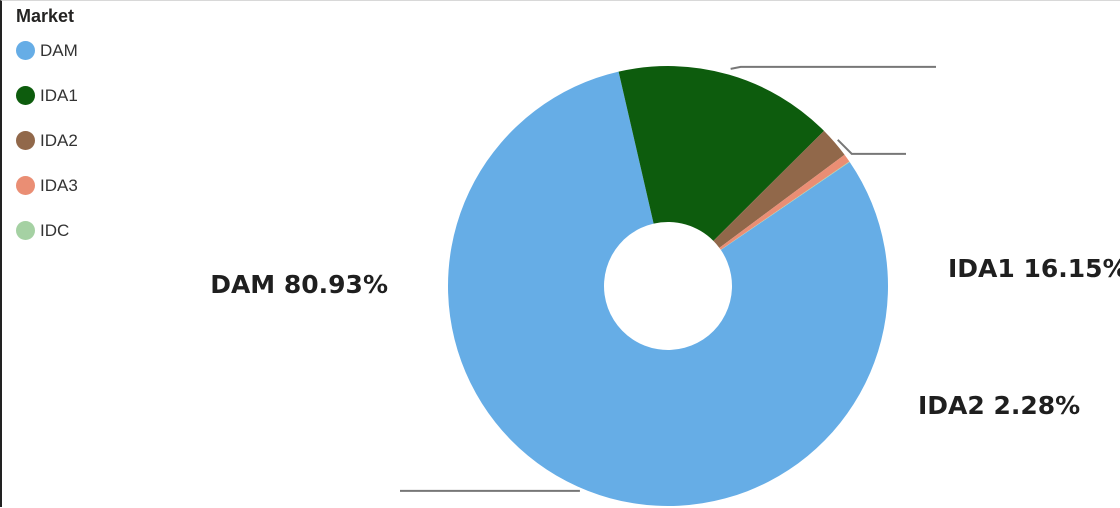 Image resolution: width=1120 pixels, height=508 pixels. I want to click on legend-dot-ida1, so click(25, 95).